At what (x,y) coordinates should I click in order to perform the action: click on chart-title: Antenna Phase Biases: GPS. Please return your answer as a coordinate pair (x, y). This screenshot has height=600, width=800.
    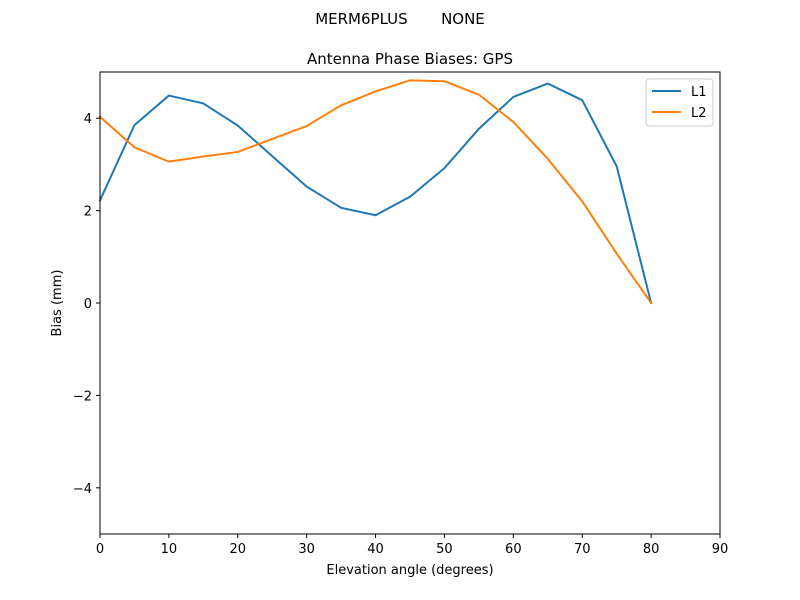
    Looking at the image, I should click on (410, 59).